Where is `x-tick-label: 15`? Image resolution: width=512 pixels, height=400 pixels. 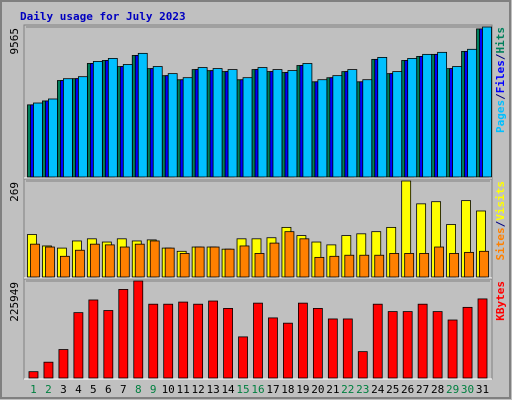
x-tick-label: 15 is located at coordinates (242, 389).